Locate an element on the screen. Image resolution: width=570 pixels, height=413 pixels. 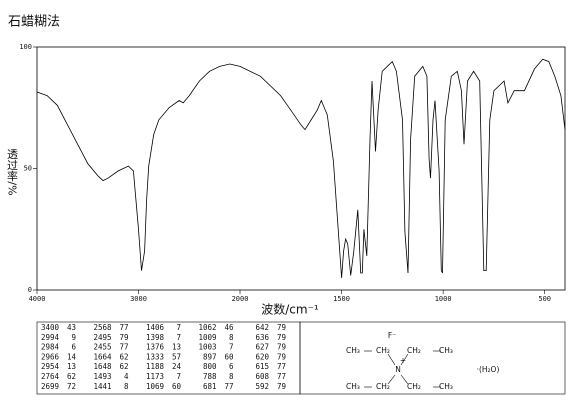
peak-wavenumber: 897 is located at coordinates (210, 356).